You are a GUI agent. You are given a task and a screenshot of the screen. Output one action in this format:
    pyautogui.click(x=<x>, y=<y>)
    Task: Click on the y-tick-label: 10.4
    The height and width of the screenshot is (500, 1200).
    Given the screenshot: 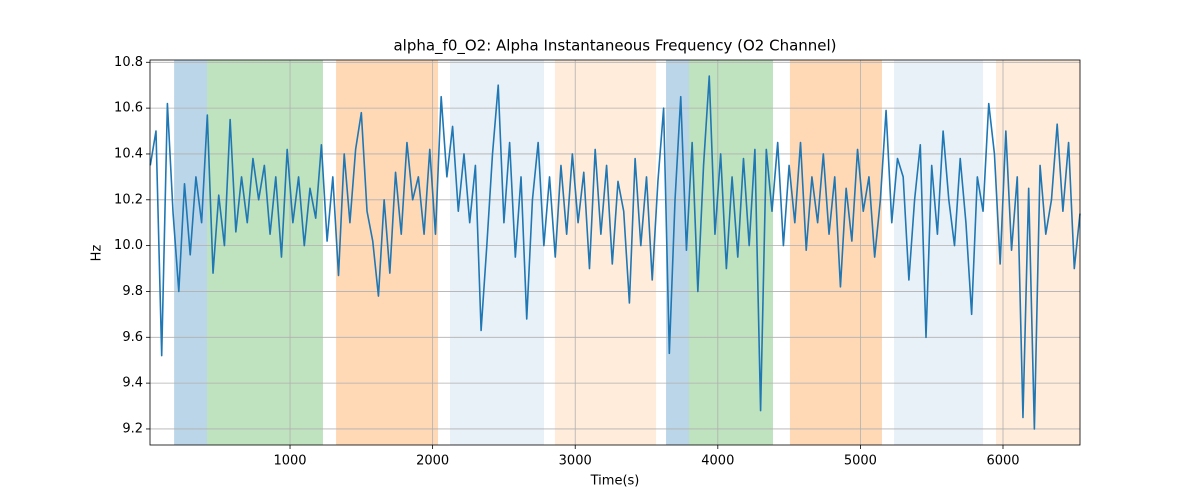 What is the action you would take?
    pyautogui.click(x=128, y=153)
    